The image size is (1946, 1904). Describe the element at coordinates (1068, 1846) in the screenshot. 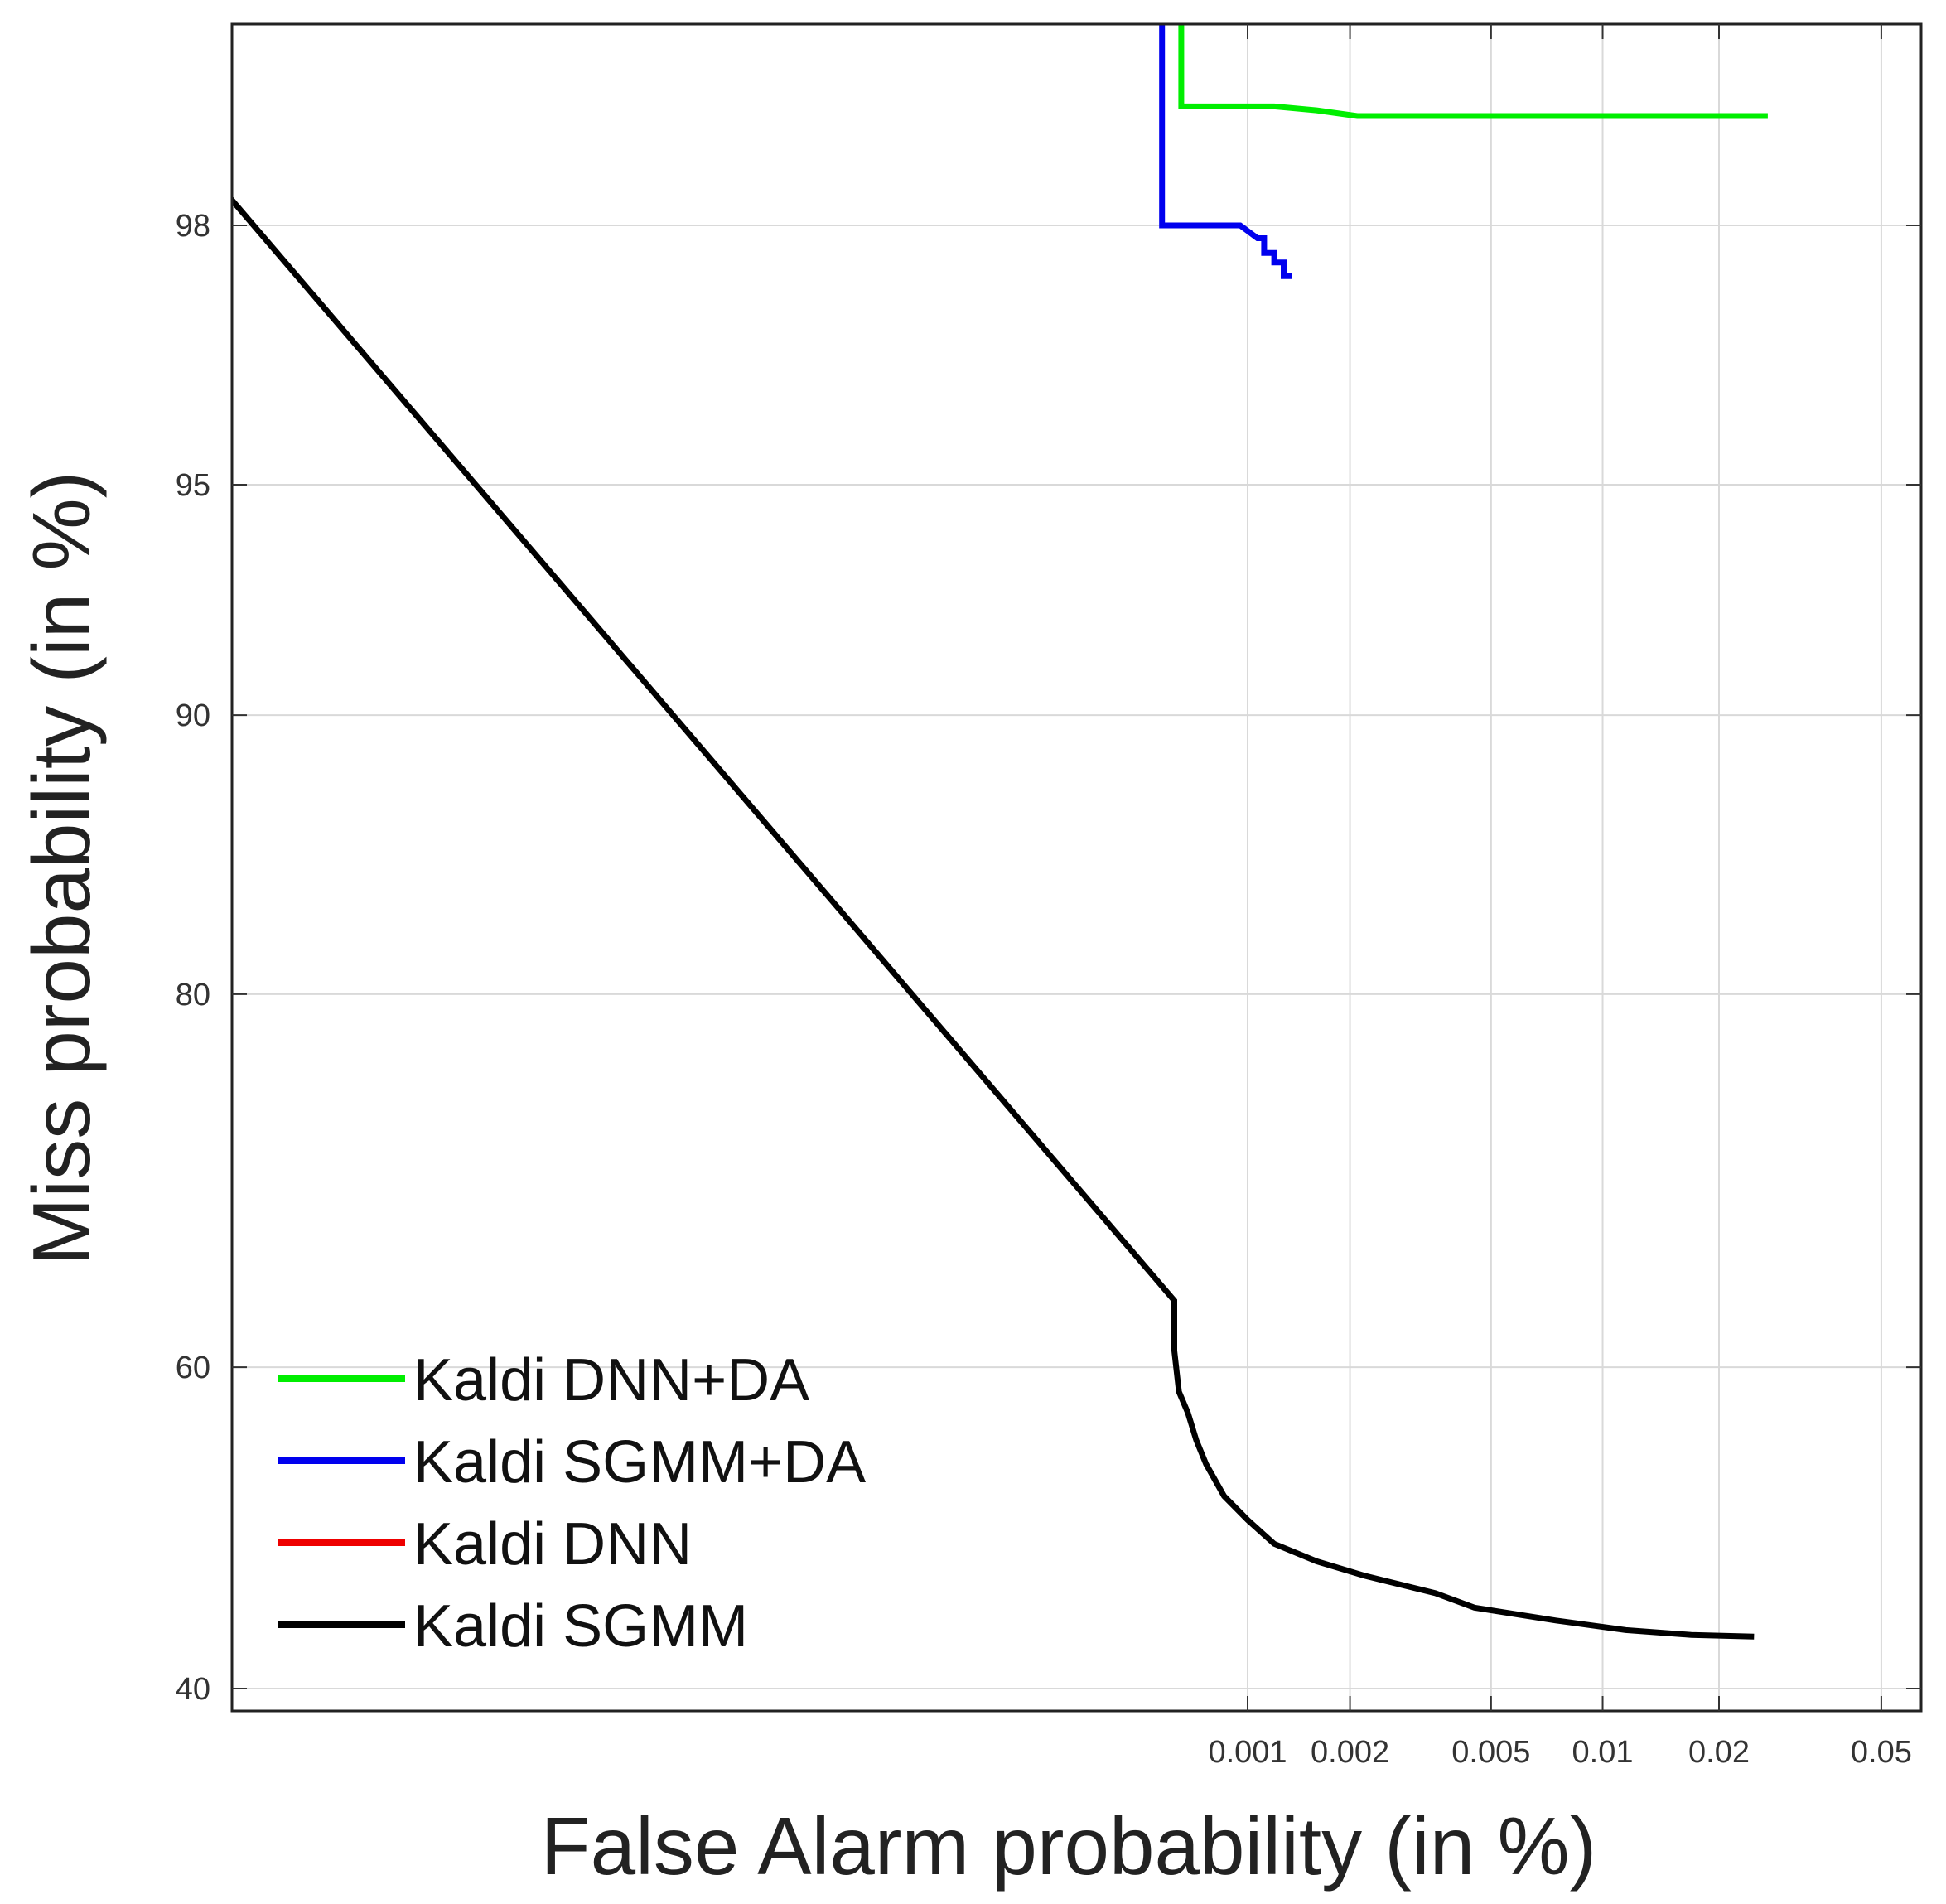

I see `x-axis-title: False Alarm probability (in %)` at that location.